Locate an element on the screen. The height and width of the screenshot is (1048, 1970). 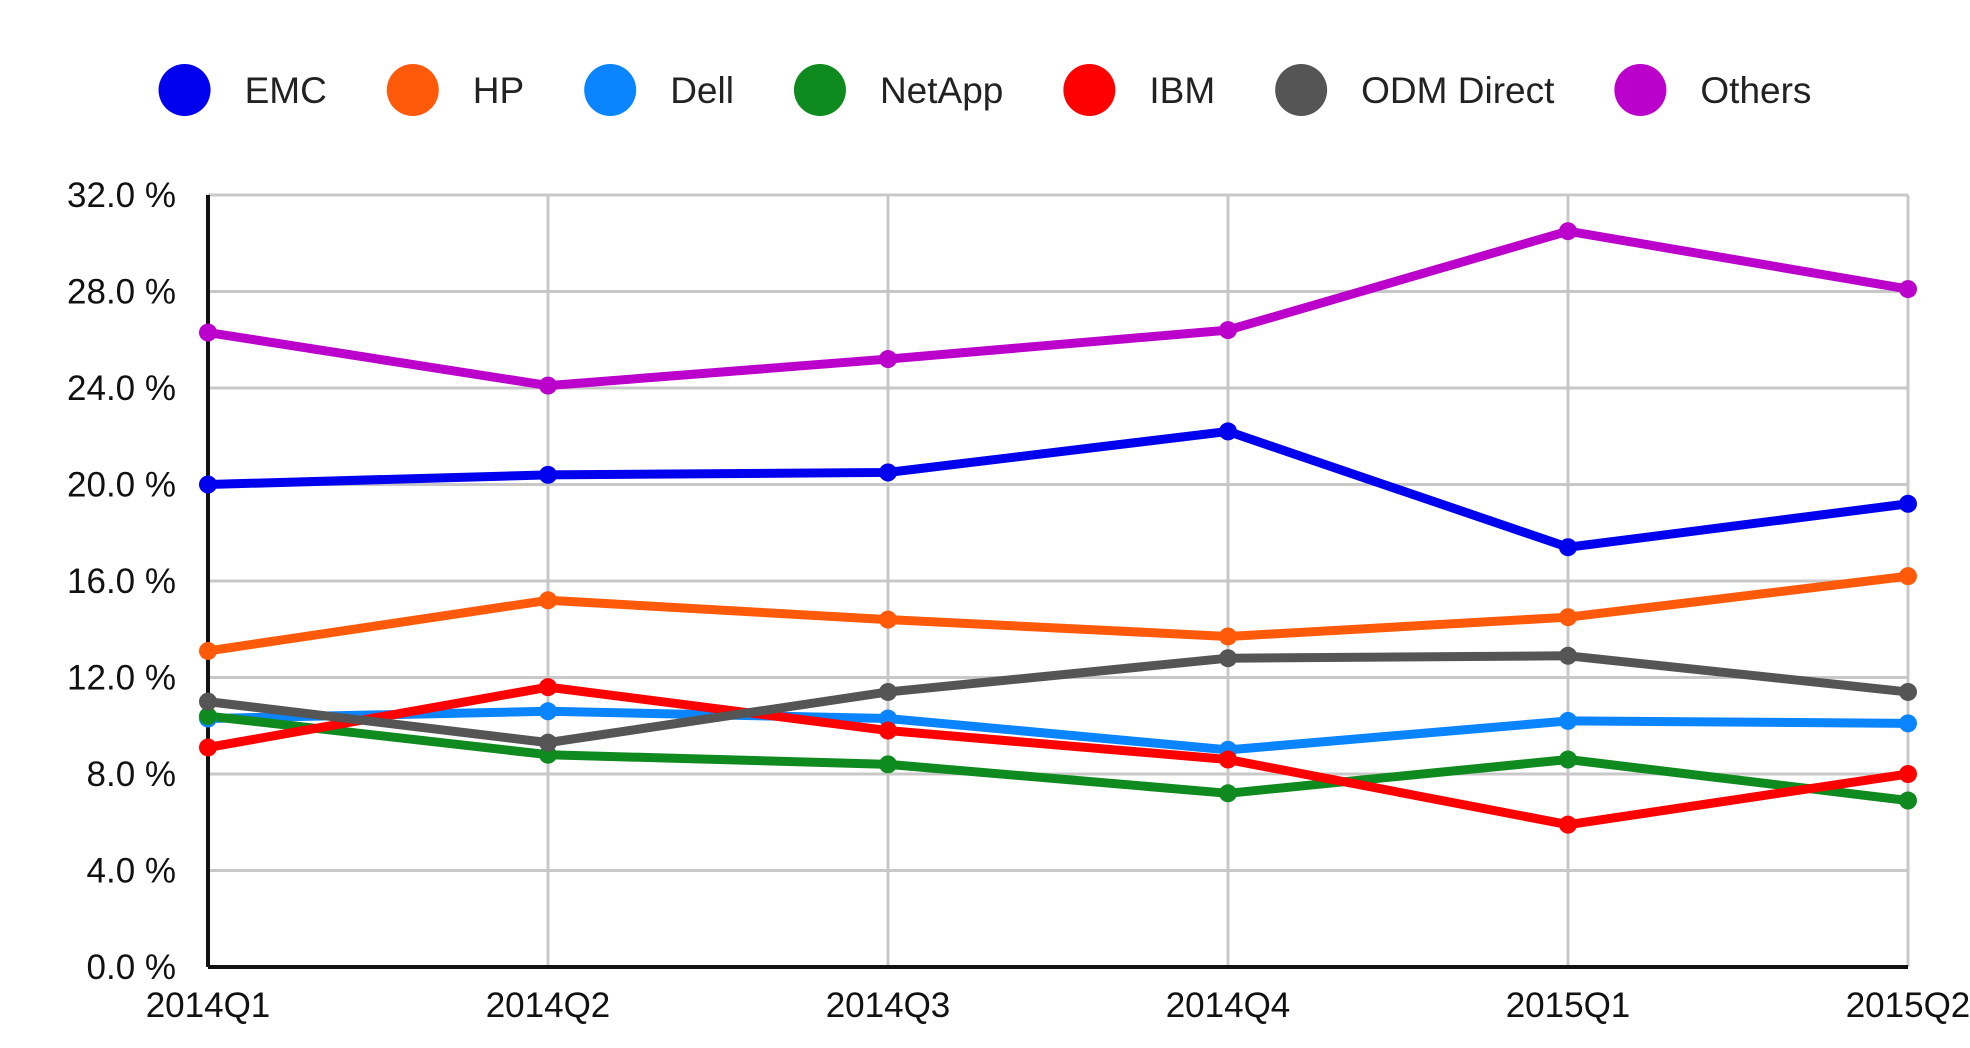
legend-label: EMC is located at coordinates (286, 90).